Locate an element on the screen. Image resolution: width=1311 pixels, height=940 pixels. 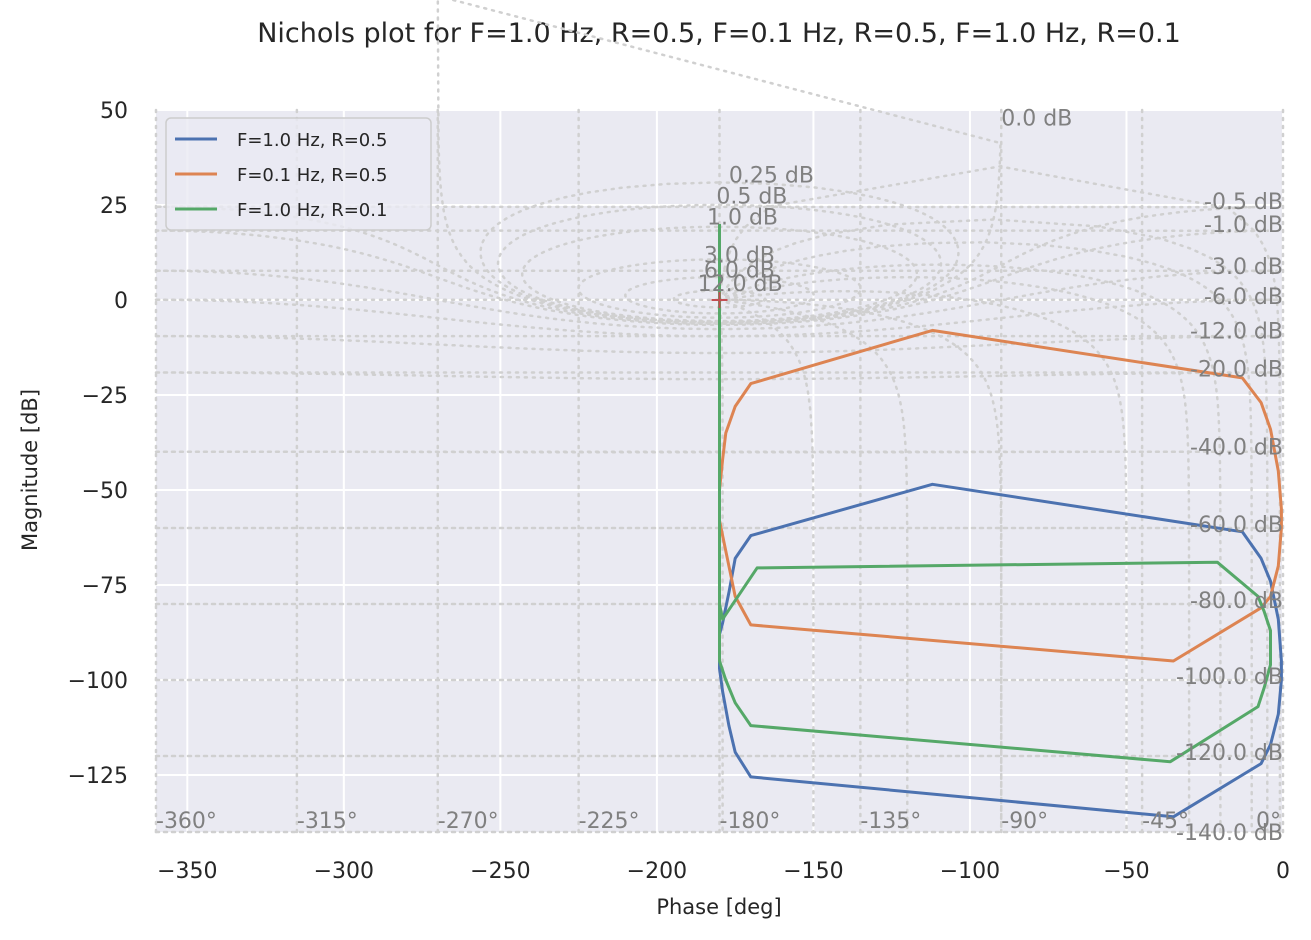
y-tick-label: −25 is located at coordinates (105, 396).